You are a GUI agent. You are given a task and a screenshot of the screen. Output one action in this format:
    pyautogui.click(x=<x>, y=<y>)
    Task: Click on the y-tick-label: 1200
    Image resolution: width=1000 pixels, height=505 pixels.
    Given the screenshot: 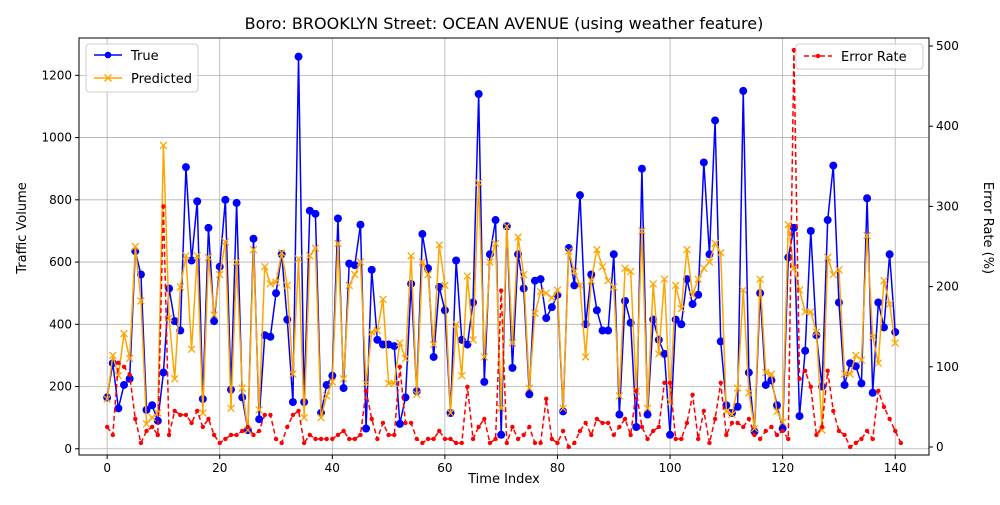 What is the action you would take?
    pyautogui.click(x=56, y=75)
    